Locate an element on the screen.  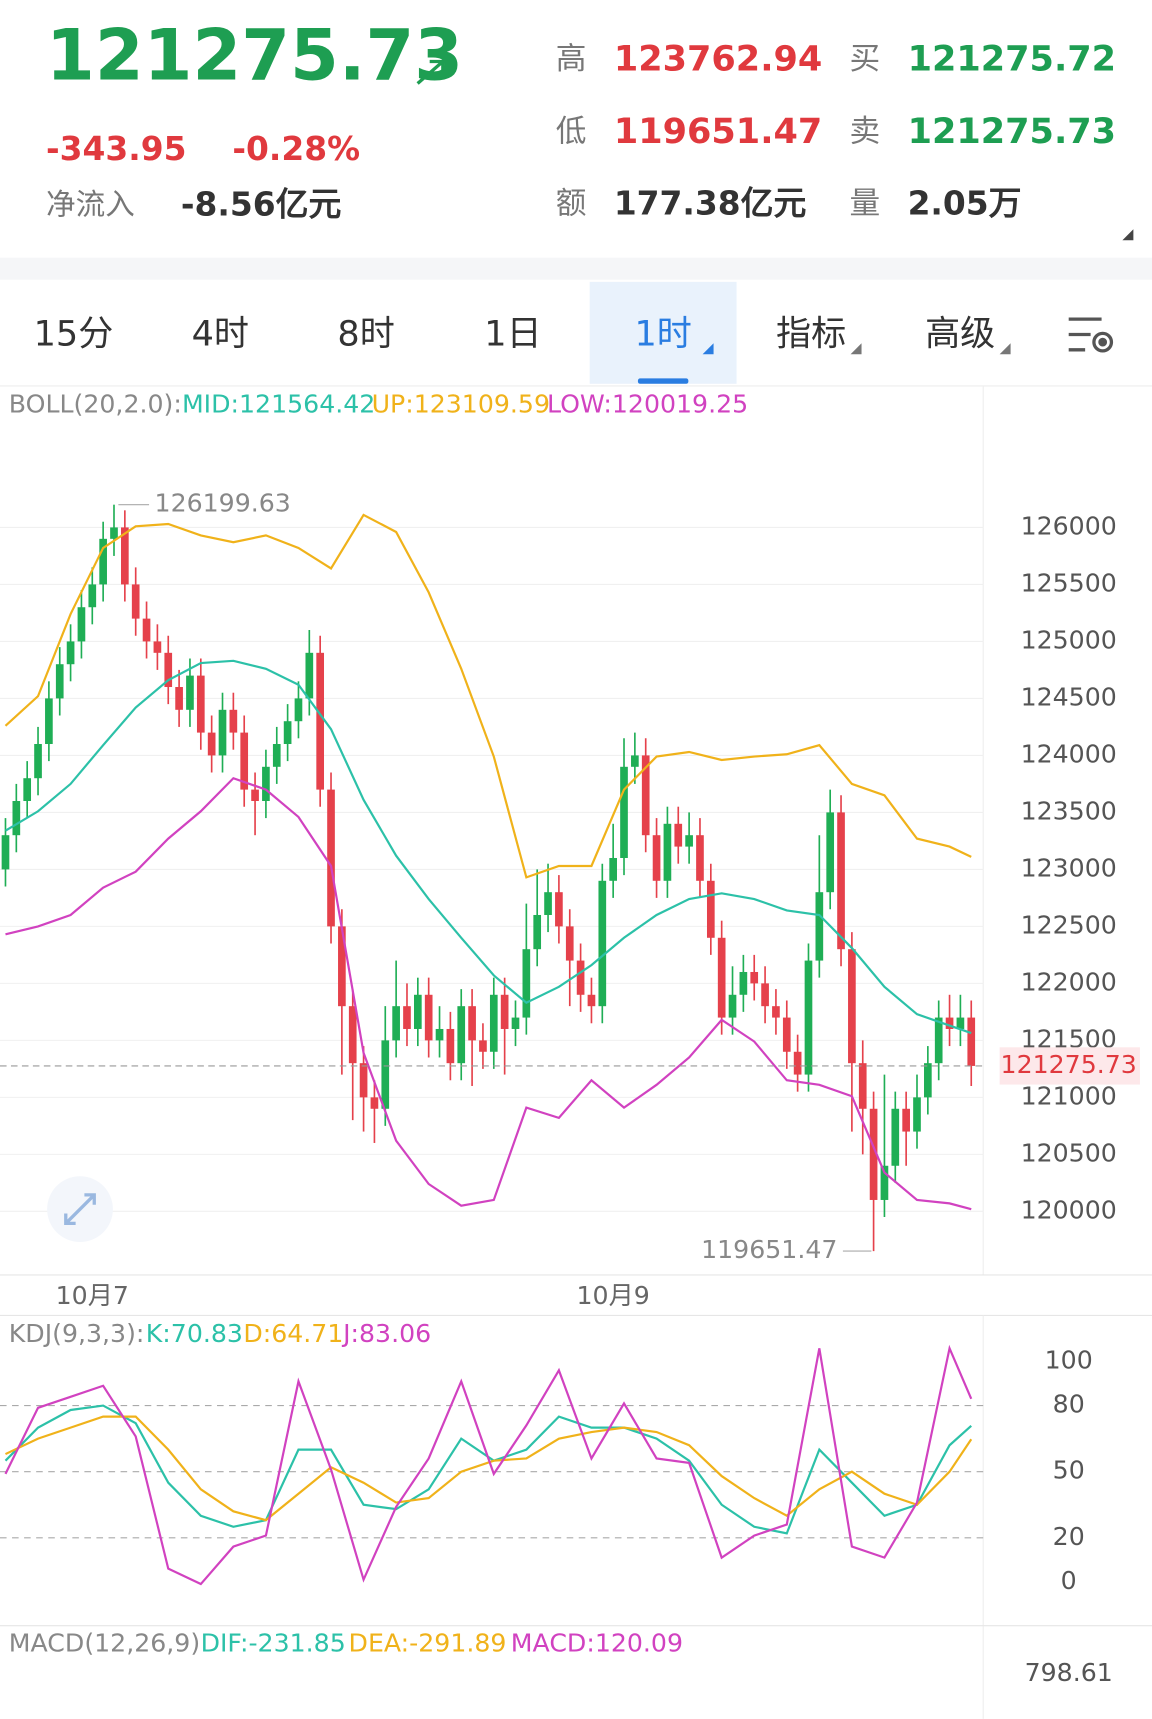
y-tick-label: 120000 is located at coordinates (1069, 1209).